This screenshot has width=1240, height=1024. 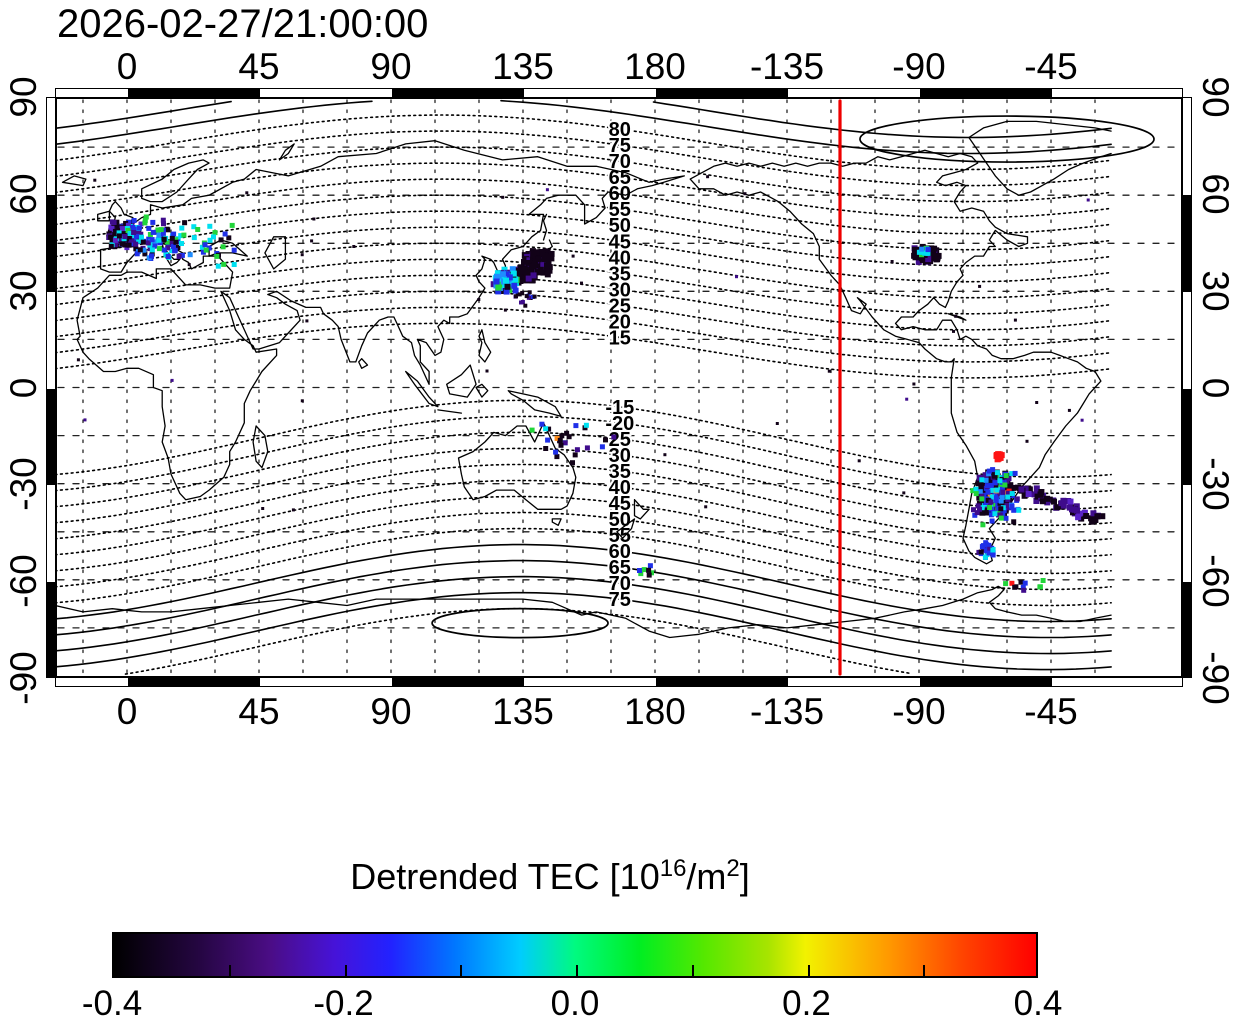 What do you see at coordinates (919, 711) in the screenshot?
I see `lon-tick-label-bottom: -90` at bounding box center [919, 711].